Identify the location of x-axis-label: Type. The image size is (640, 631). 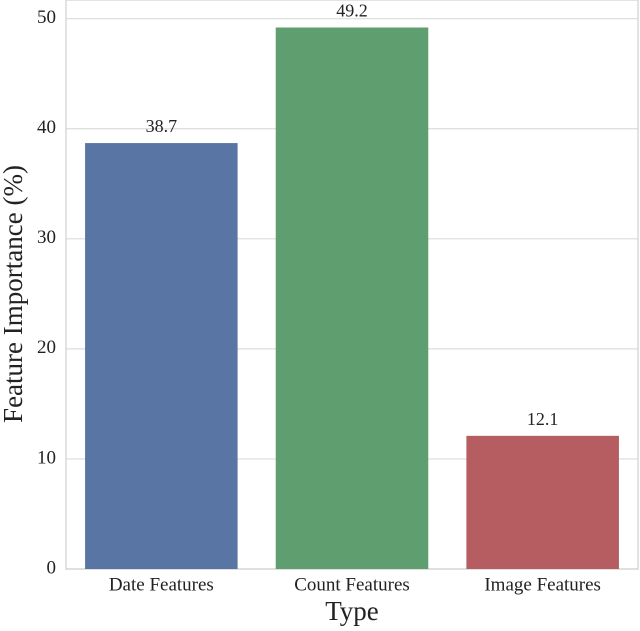
(352, 611).